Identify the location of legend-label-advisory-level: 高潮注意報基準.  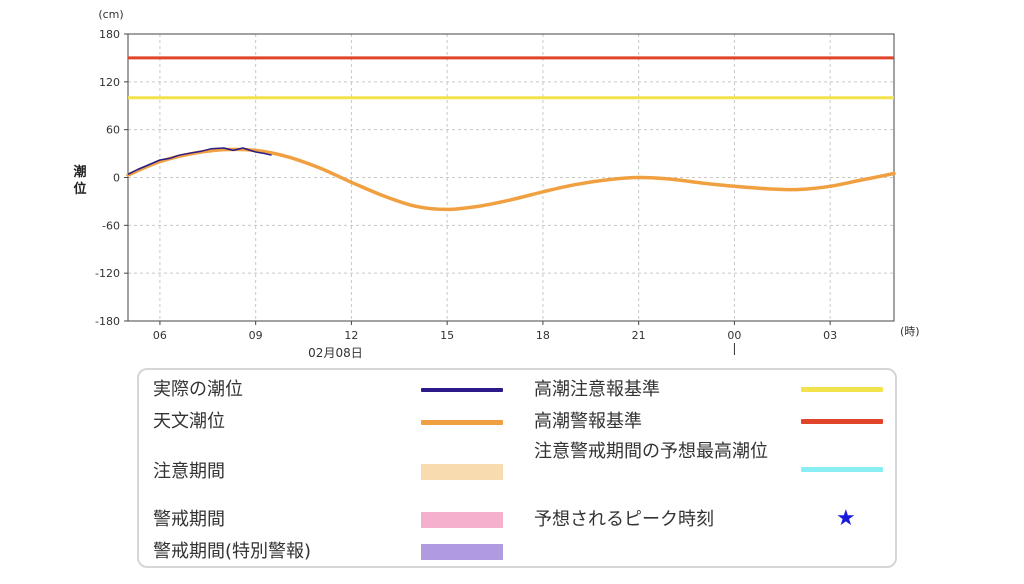
(597, 389).